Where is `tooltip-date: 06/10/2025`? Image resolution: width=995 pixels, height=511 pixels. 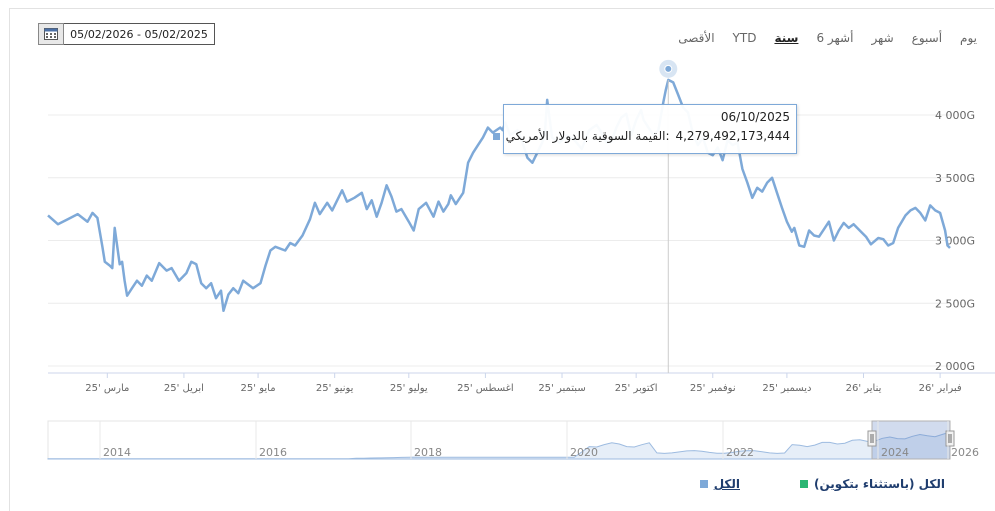
tooltip-date: 06/10/2025 is located at coordinates (755, 117).